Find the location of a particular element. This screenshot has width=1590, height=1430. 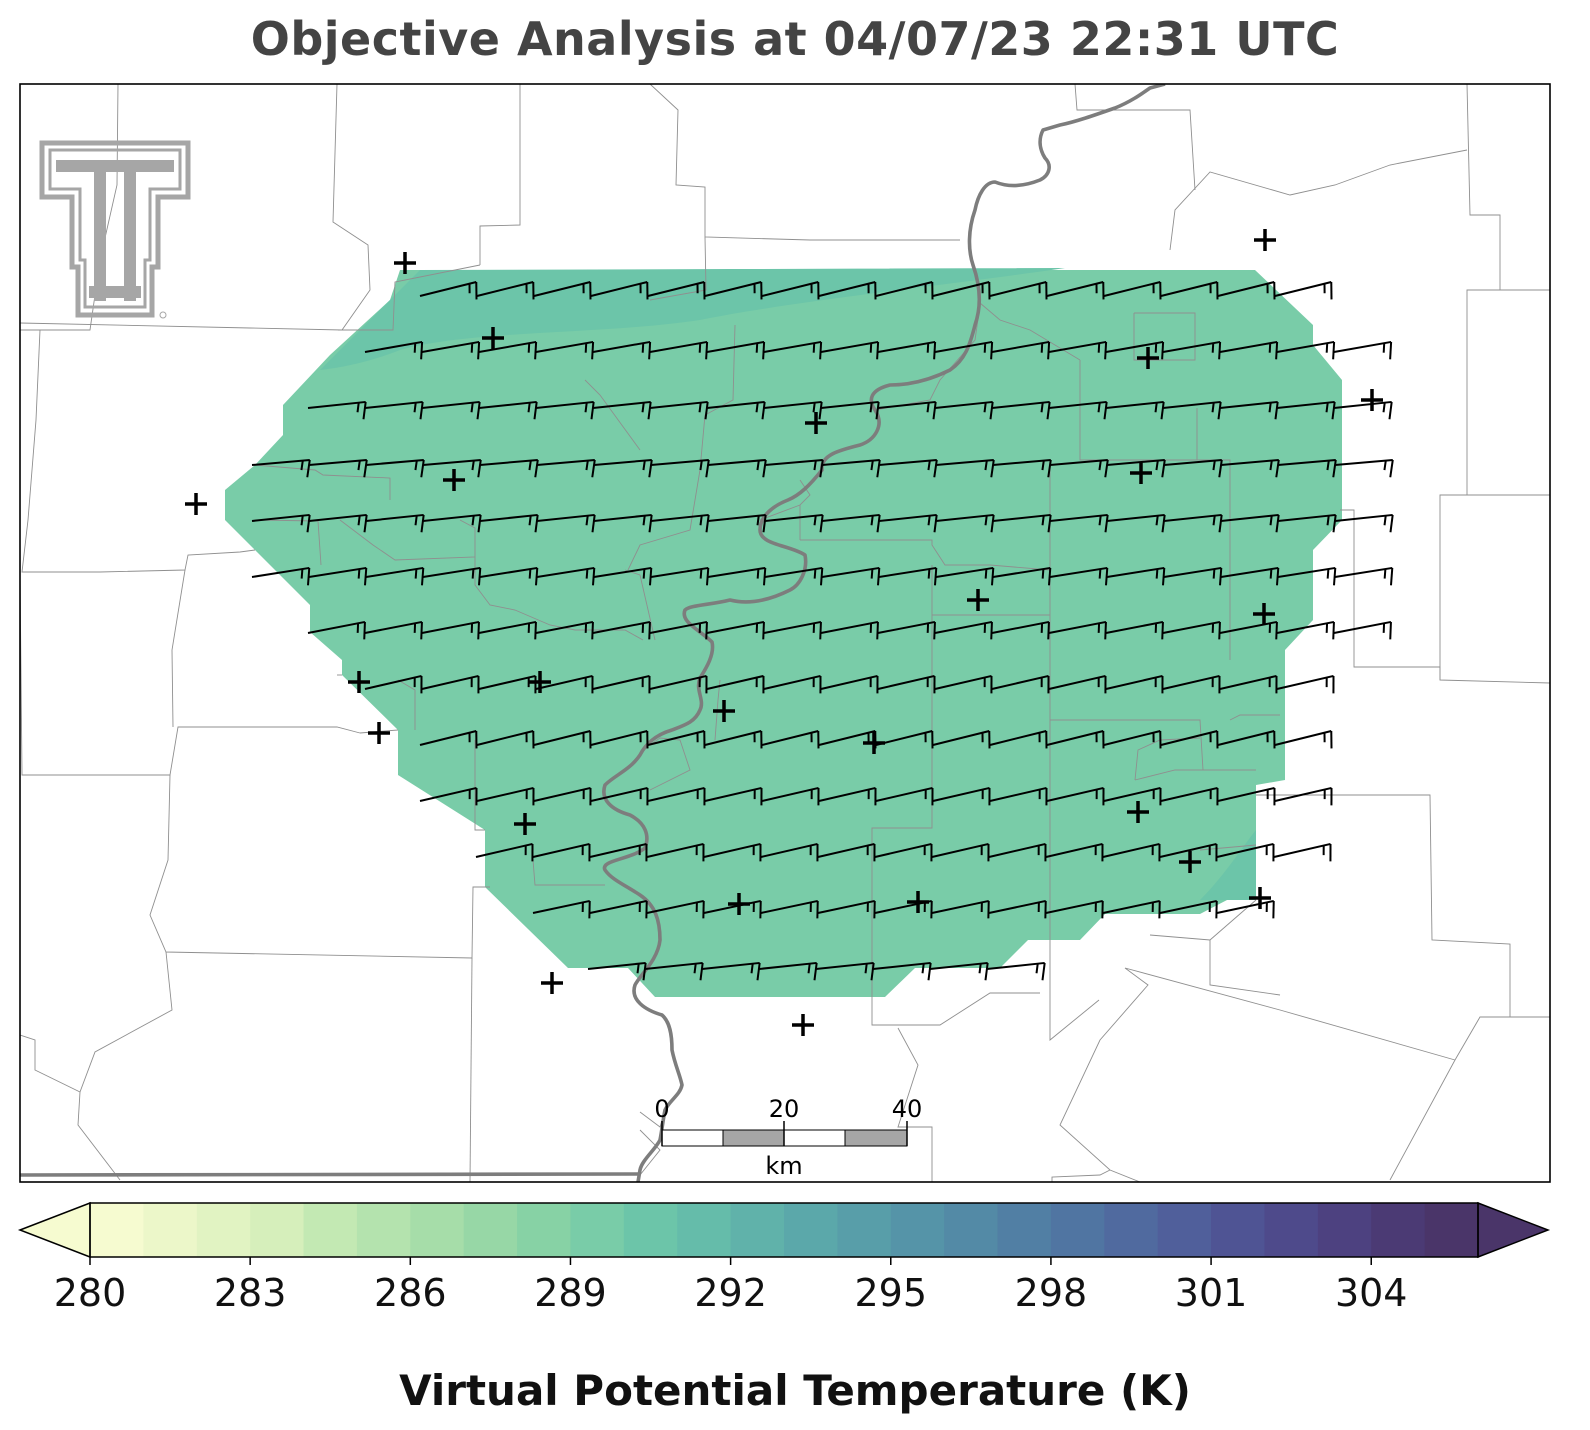

colorbar-extend-high is located at coordinates (1514, 1230).